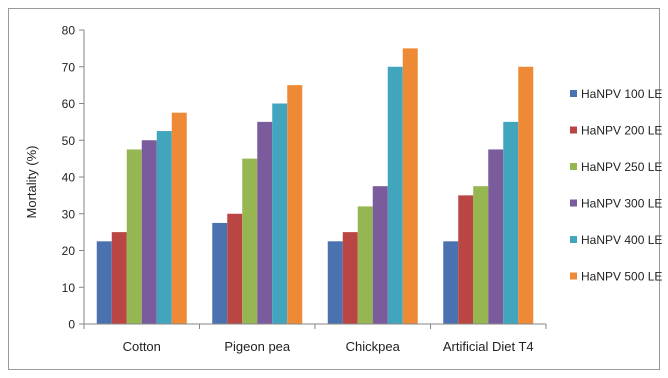 The image size is (668, 378). What do you see at coordinates (621, 94) in the screenshot?
I see `legend-label: HaNPV 100 LE` at bounding box center [621, 94].